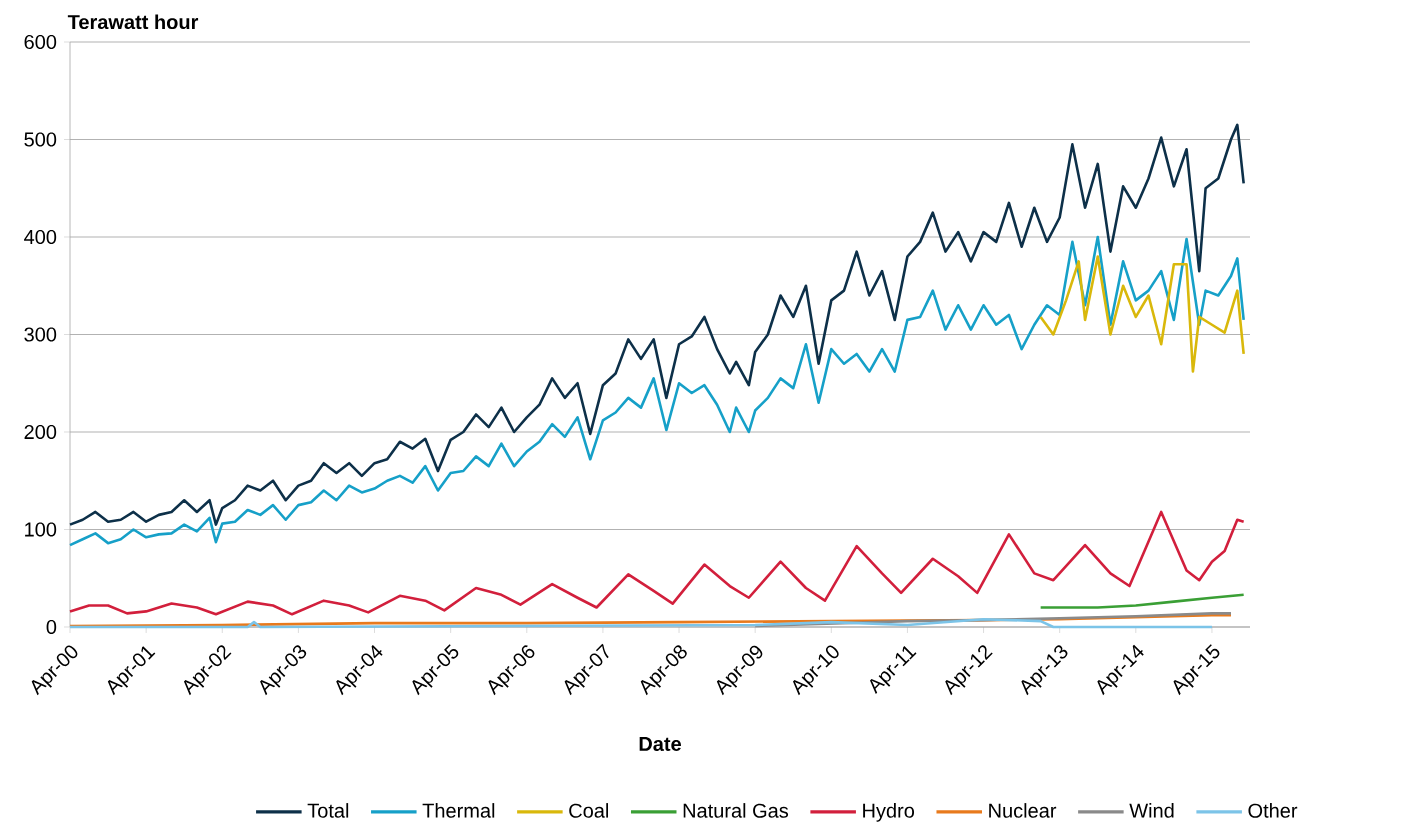  What do you see at coordinates (1273, 810) in the screenshot?
I see `legend-label: Other` at bounding box center [1273, 810].